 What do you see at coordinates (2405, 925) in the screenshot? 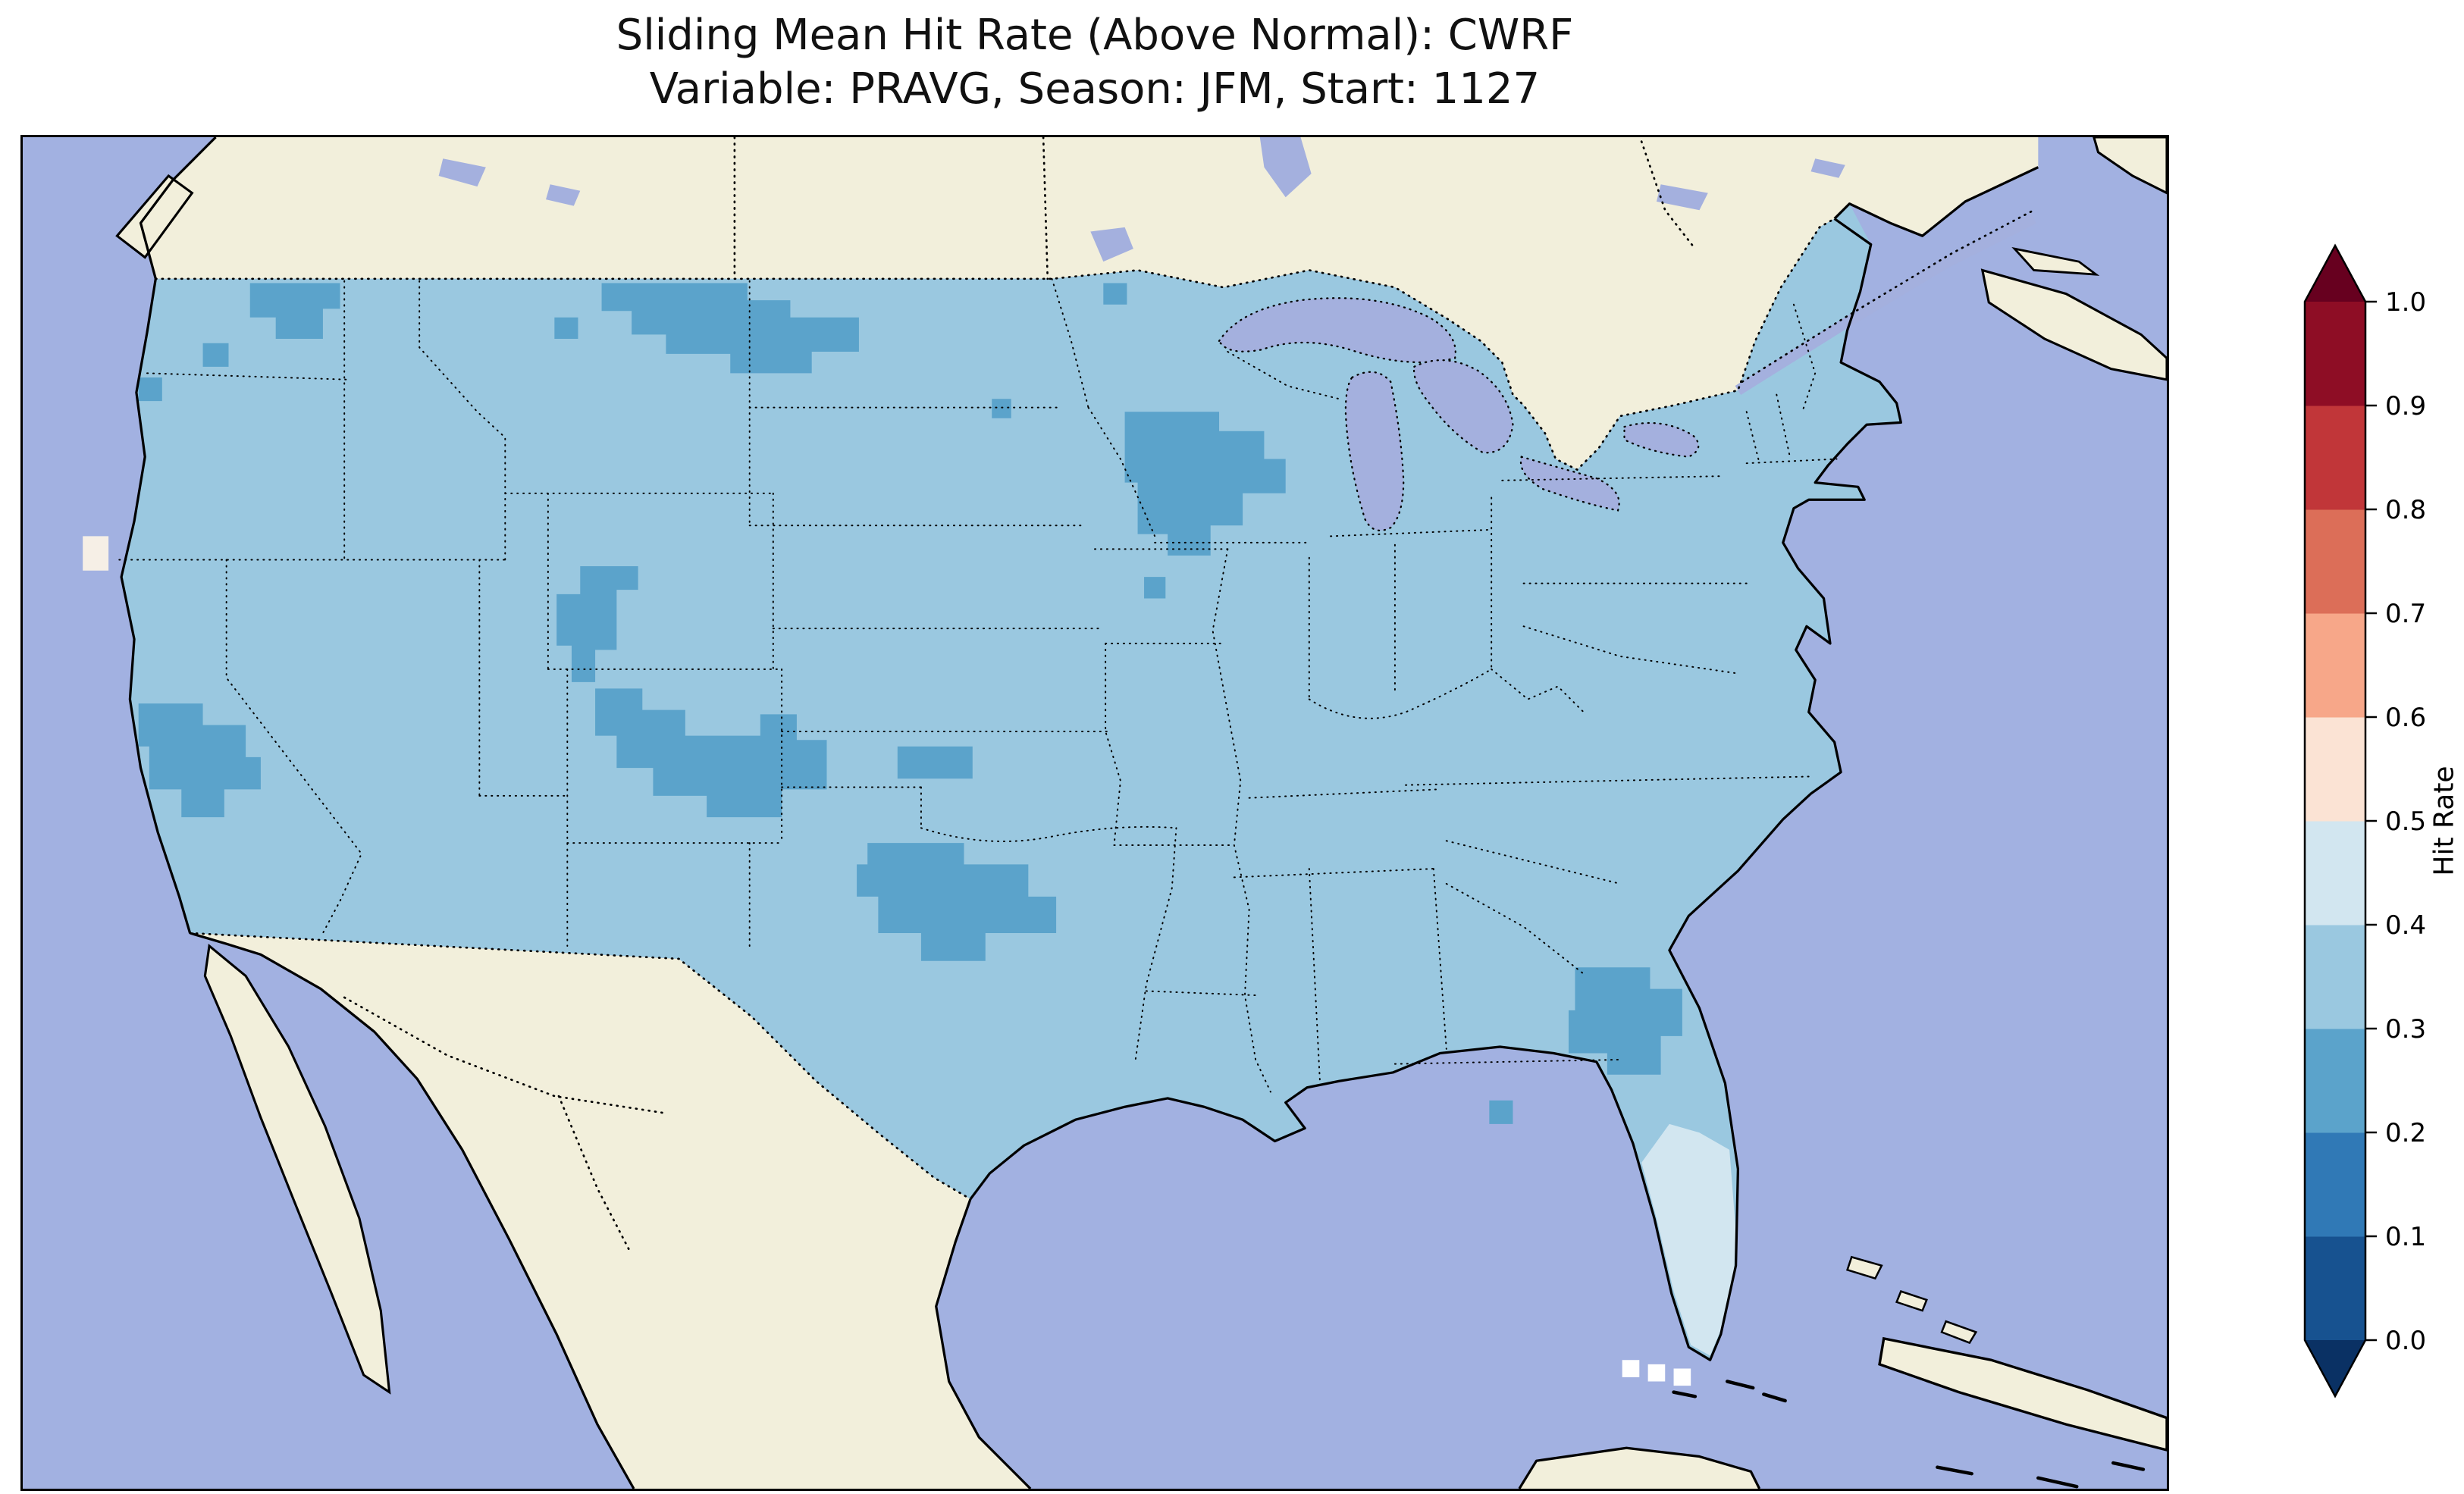
I see `colorbar-tick-label: 0.4` at bounding box center [2405, 925].